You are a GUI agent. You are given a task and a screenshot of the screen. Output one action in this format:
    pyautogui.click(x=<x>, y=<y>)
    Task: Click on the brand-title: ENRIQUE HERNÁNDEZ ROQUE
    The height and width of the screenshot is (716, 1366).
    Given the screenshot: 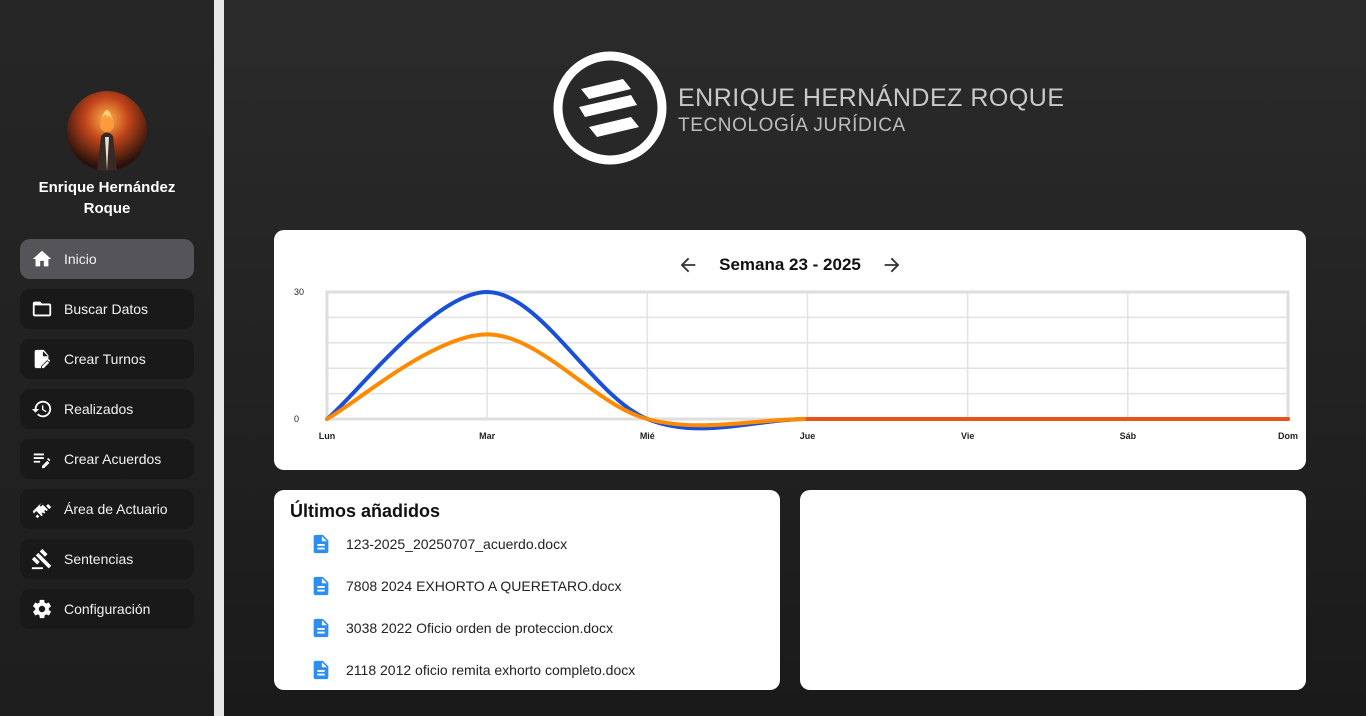 What is the action you would take?
    pyautogui.click(x=871, y=98)
    